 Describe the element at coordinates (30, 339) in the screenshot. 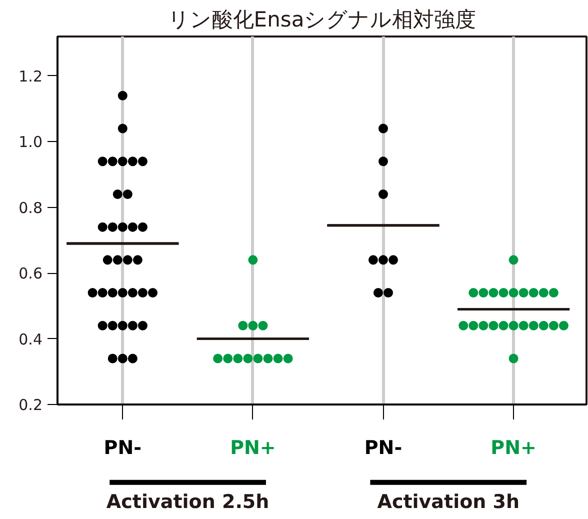

I see `y-tick-label: 0.4` at that location.